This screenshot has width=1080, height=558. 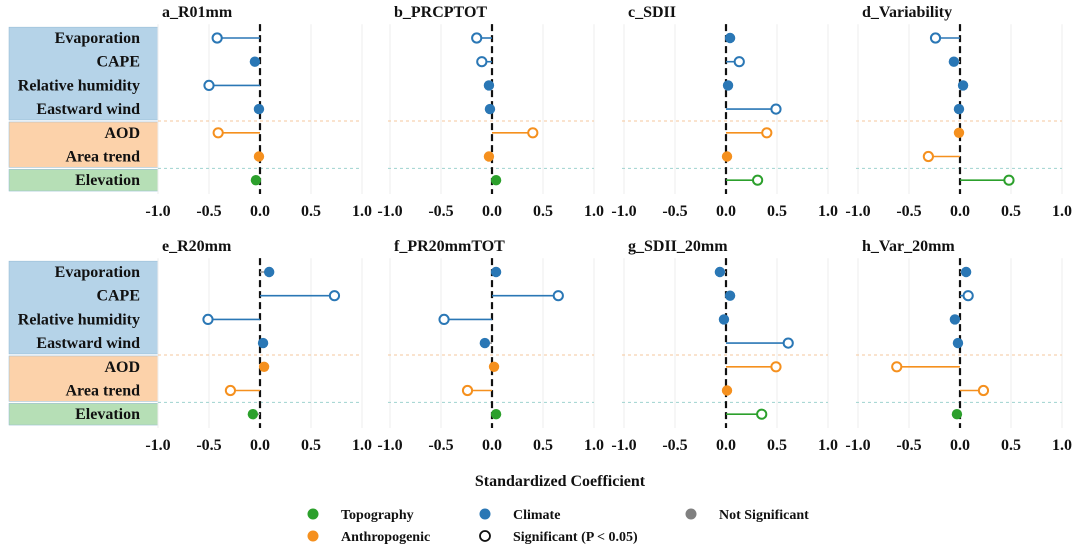 I want to click on panel-title: c_SDII, so click(x=652, y=12).